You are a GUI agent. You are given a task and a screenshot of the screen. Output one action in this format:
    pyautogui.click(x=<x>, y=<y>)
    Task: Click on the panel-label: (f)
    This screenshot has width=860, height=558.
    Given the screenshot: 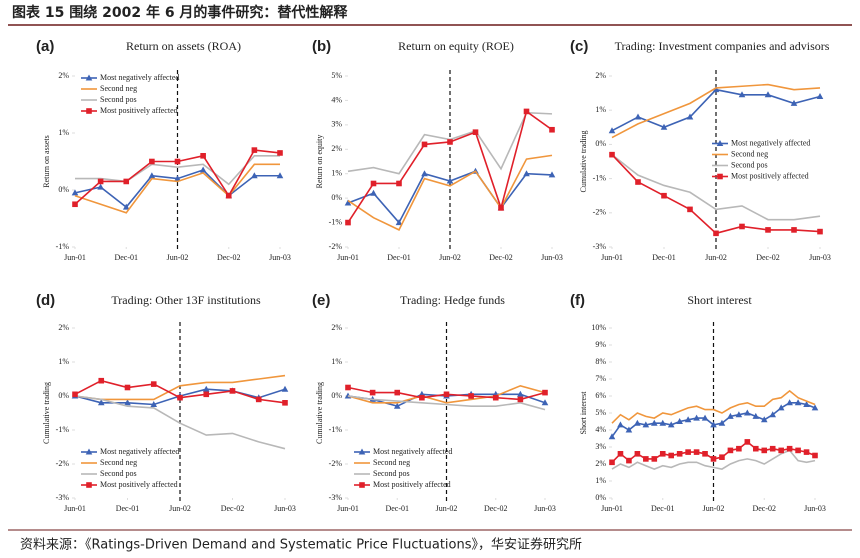 What is the action you would take?
    pyautogui.click(x=577, y=300)
    